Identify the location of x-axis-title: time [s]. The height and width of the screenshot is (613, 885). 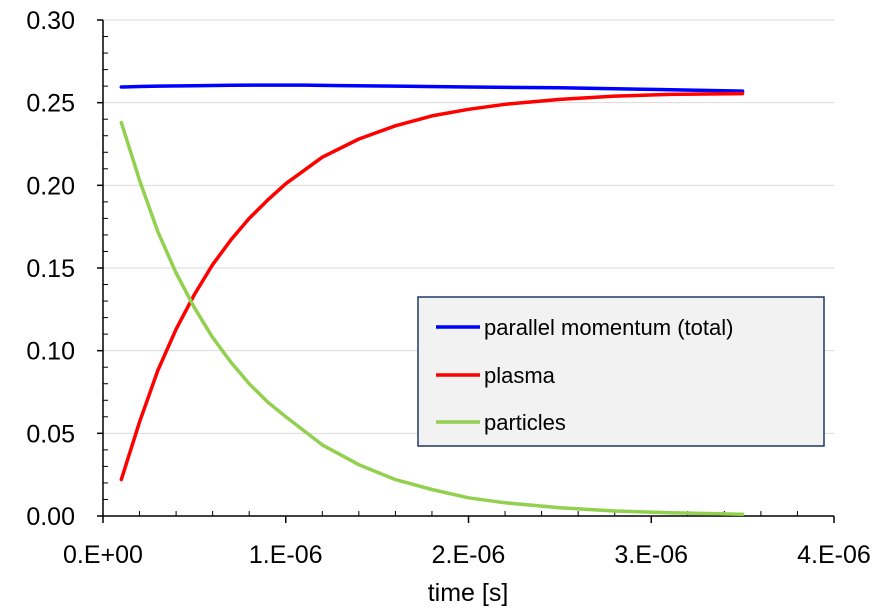
(468, 593).